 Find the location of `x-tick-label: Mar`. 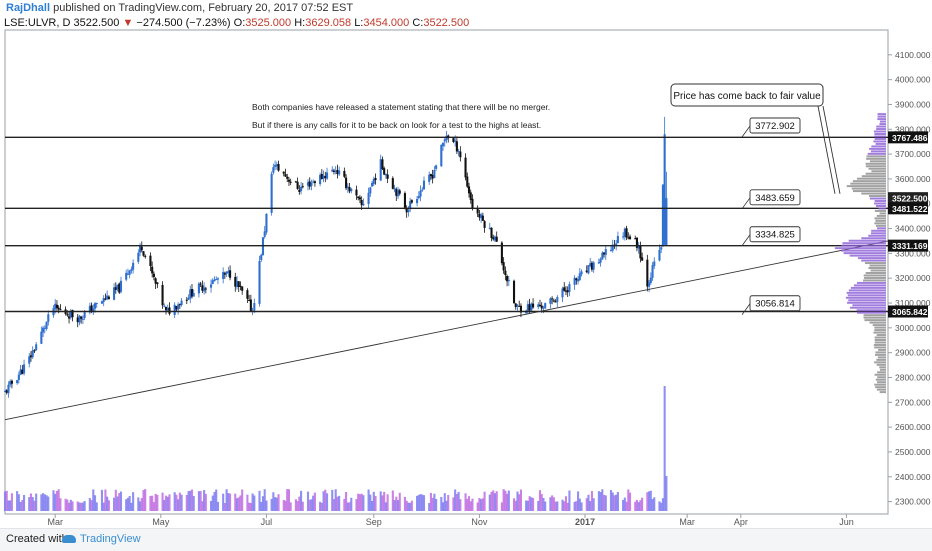

x-tick-label: Mar is located at coordinates (687, 522).